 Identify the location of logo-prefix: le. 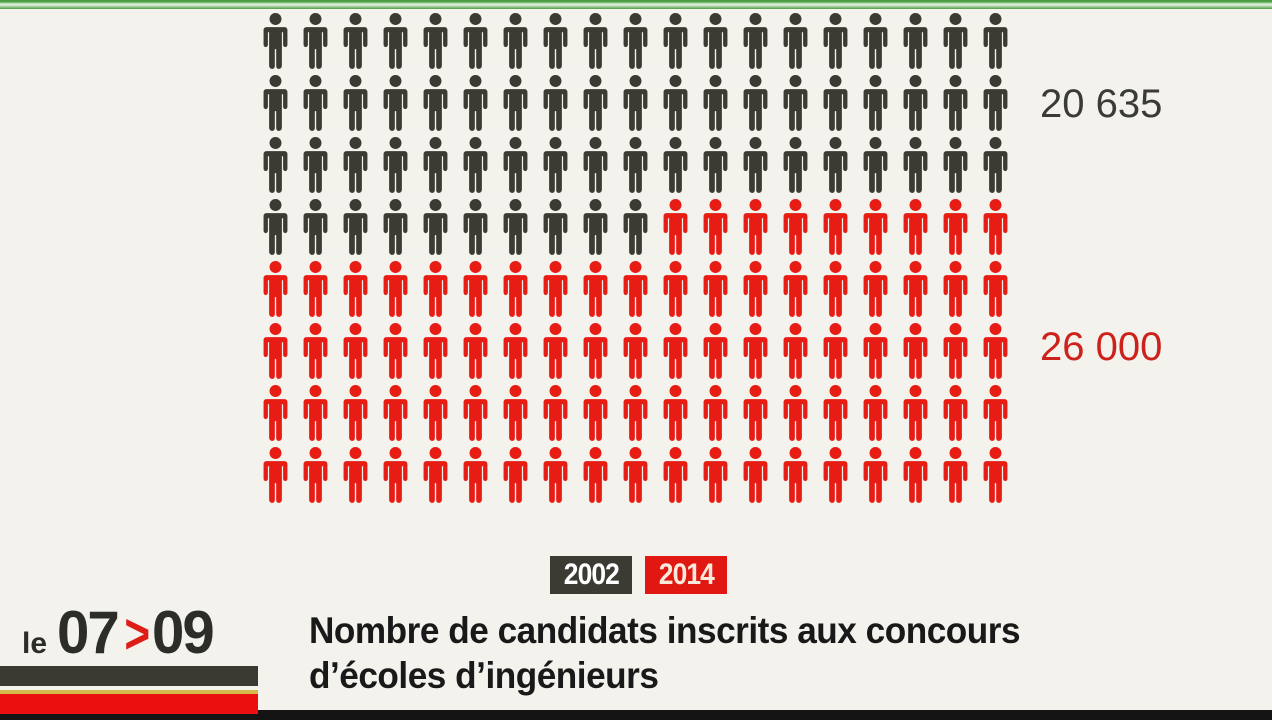
(35, 643).